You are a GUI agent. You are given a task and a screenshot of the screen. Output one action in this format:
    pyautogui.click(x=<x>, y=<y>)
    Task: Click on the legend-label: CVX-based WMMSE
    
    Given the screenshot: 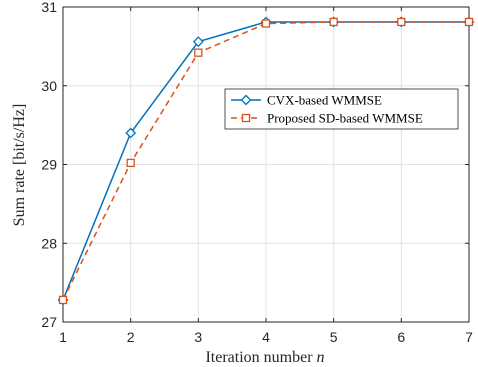 What is the action you would take?
    pyautogui.click(x=324, y=100)
    